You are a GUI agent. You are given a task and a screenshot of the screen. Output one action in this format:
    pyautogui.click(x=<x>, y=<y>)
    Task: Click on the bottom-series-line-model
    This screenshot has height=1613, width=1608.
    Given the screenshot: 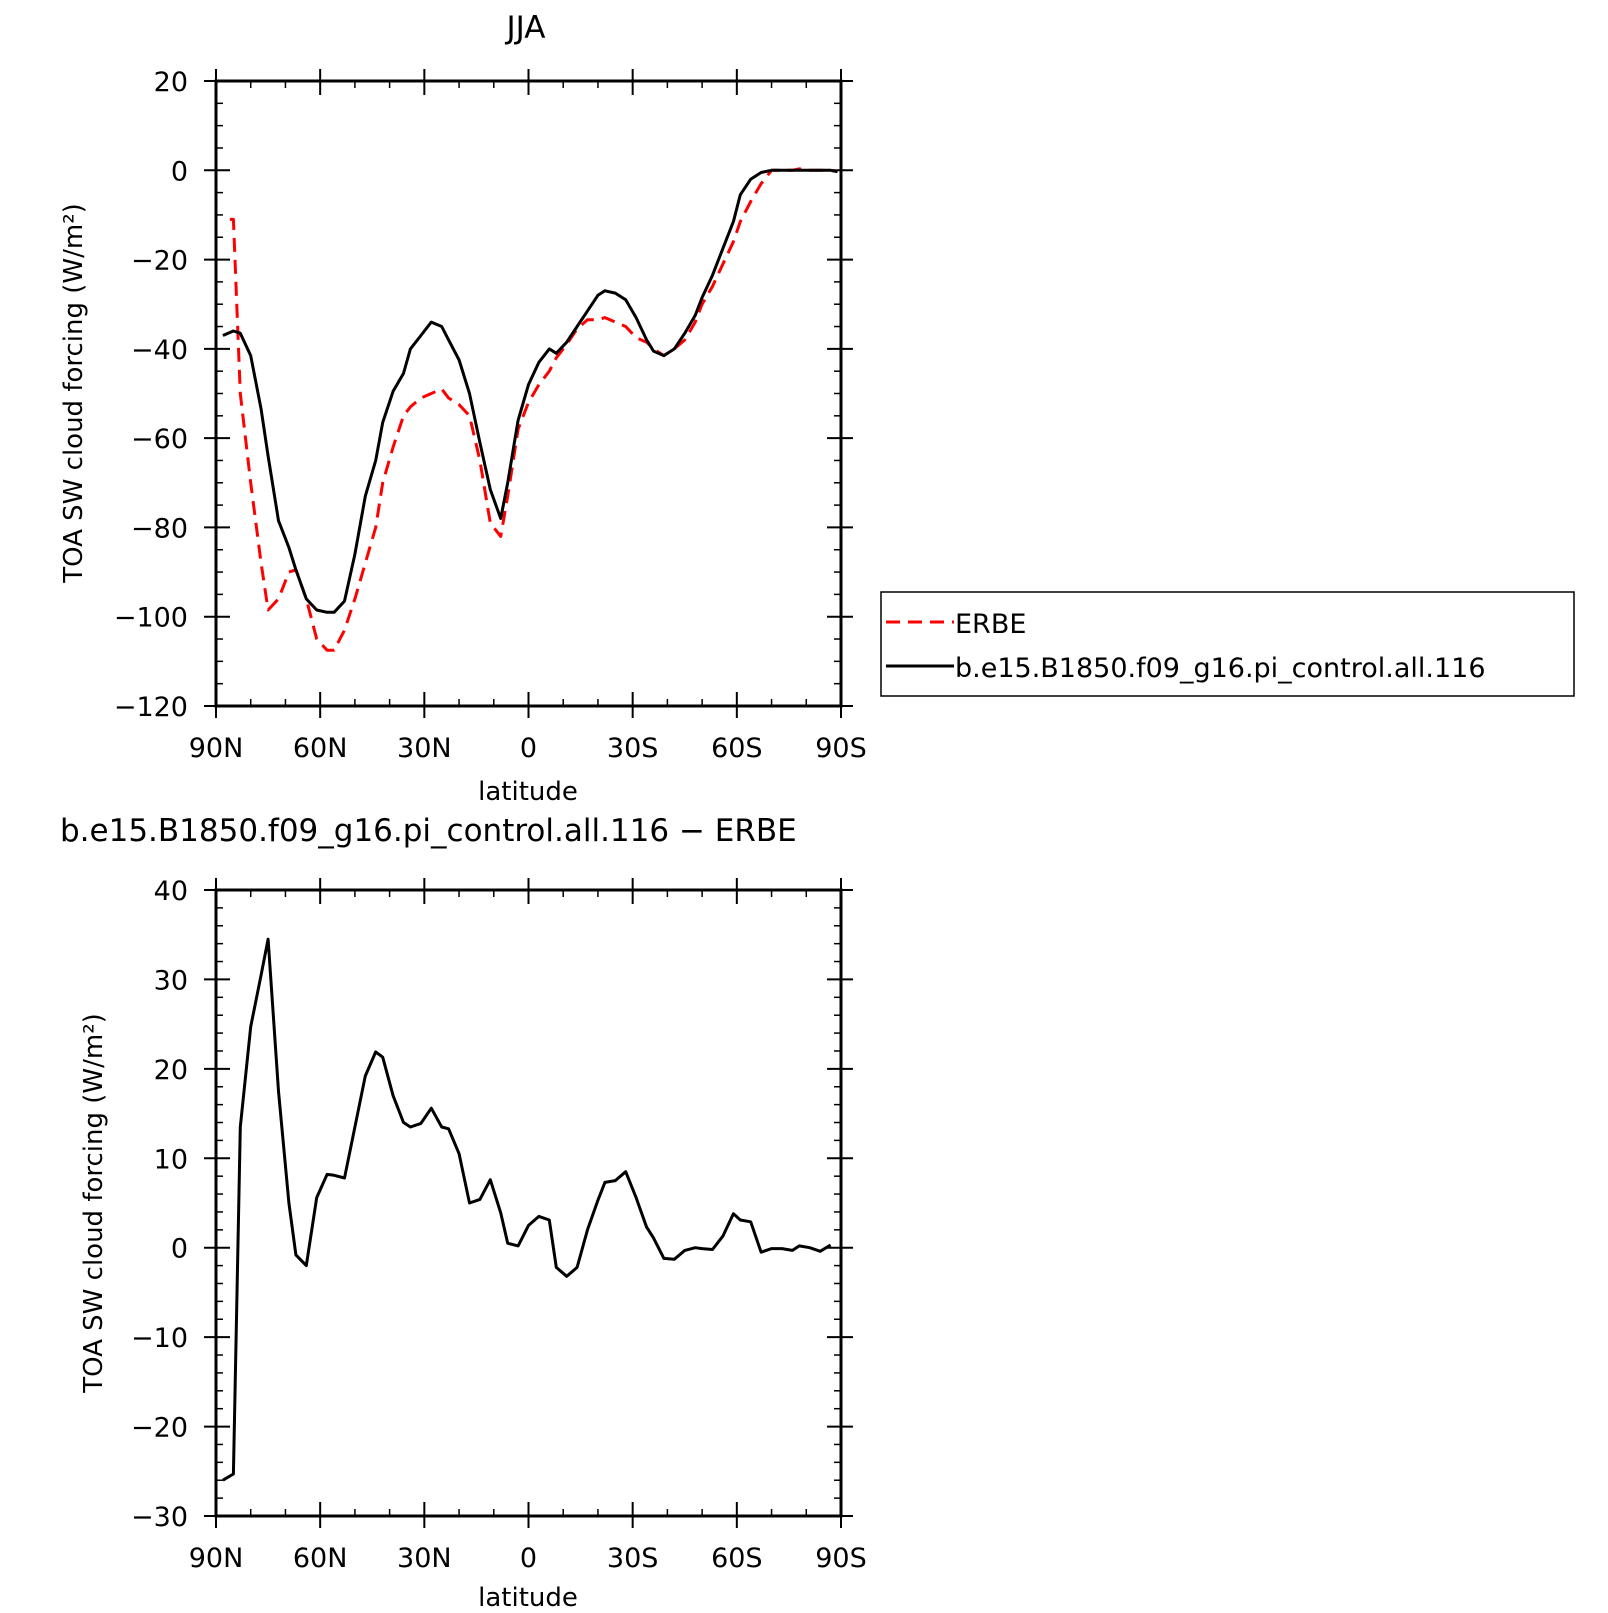 What is the action you would take?
    pyautogui.click(x=527, y=1209)
    